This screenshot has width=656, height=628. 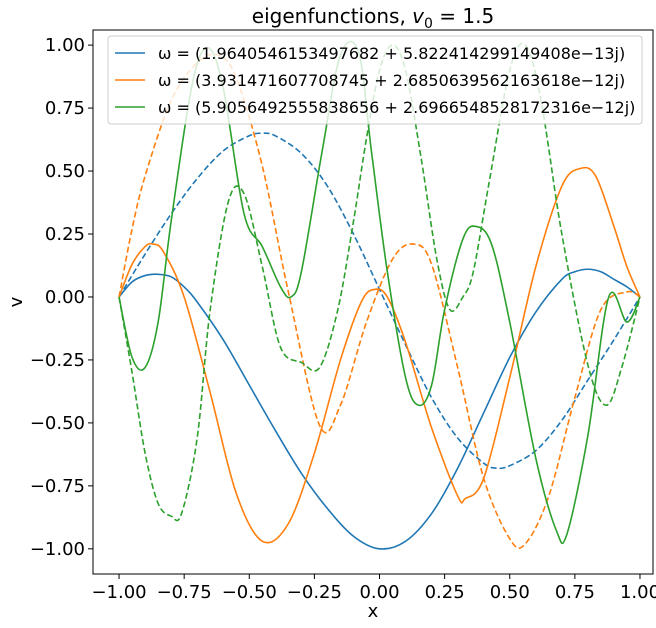 What do you see at coordinates (575, 592) in the screenshot?
I see `x-tick-label: 0.75` at bounding box center [575, 592].